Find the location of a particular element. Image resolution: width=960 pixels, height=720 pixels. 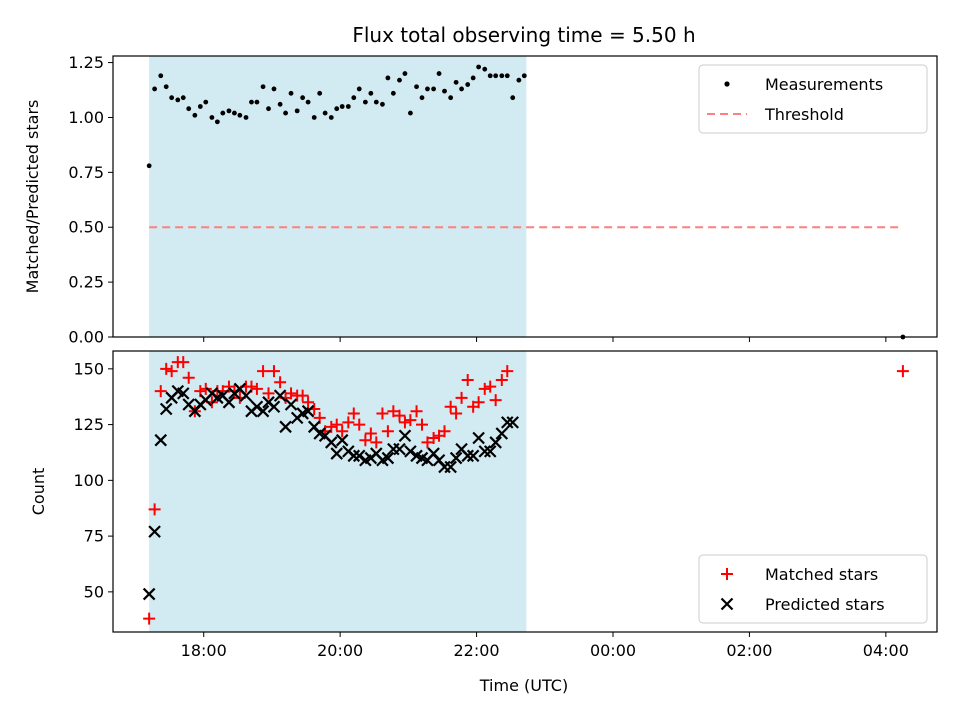

y-tick-label: 50 is located at coordinates (94, 591).